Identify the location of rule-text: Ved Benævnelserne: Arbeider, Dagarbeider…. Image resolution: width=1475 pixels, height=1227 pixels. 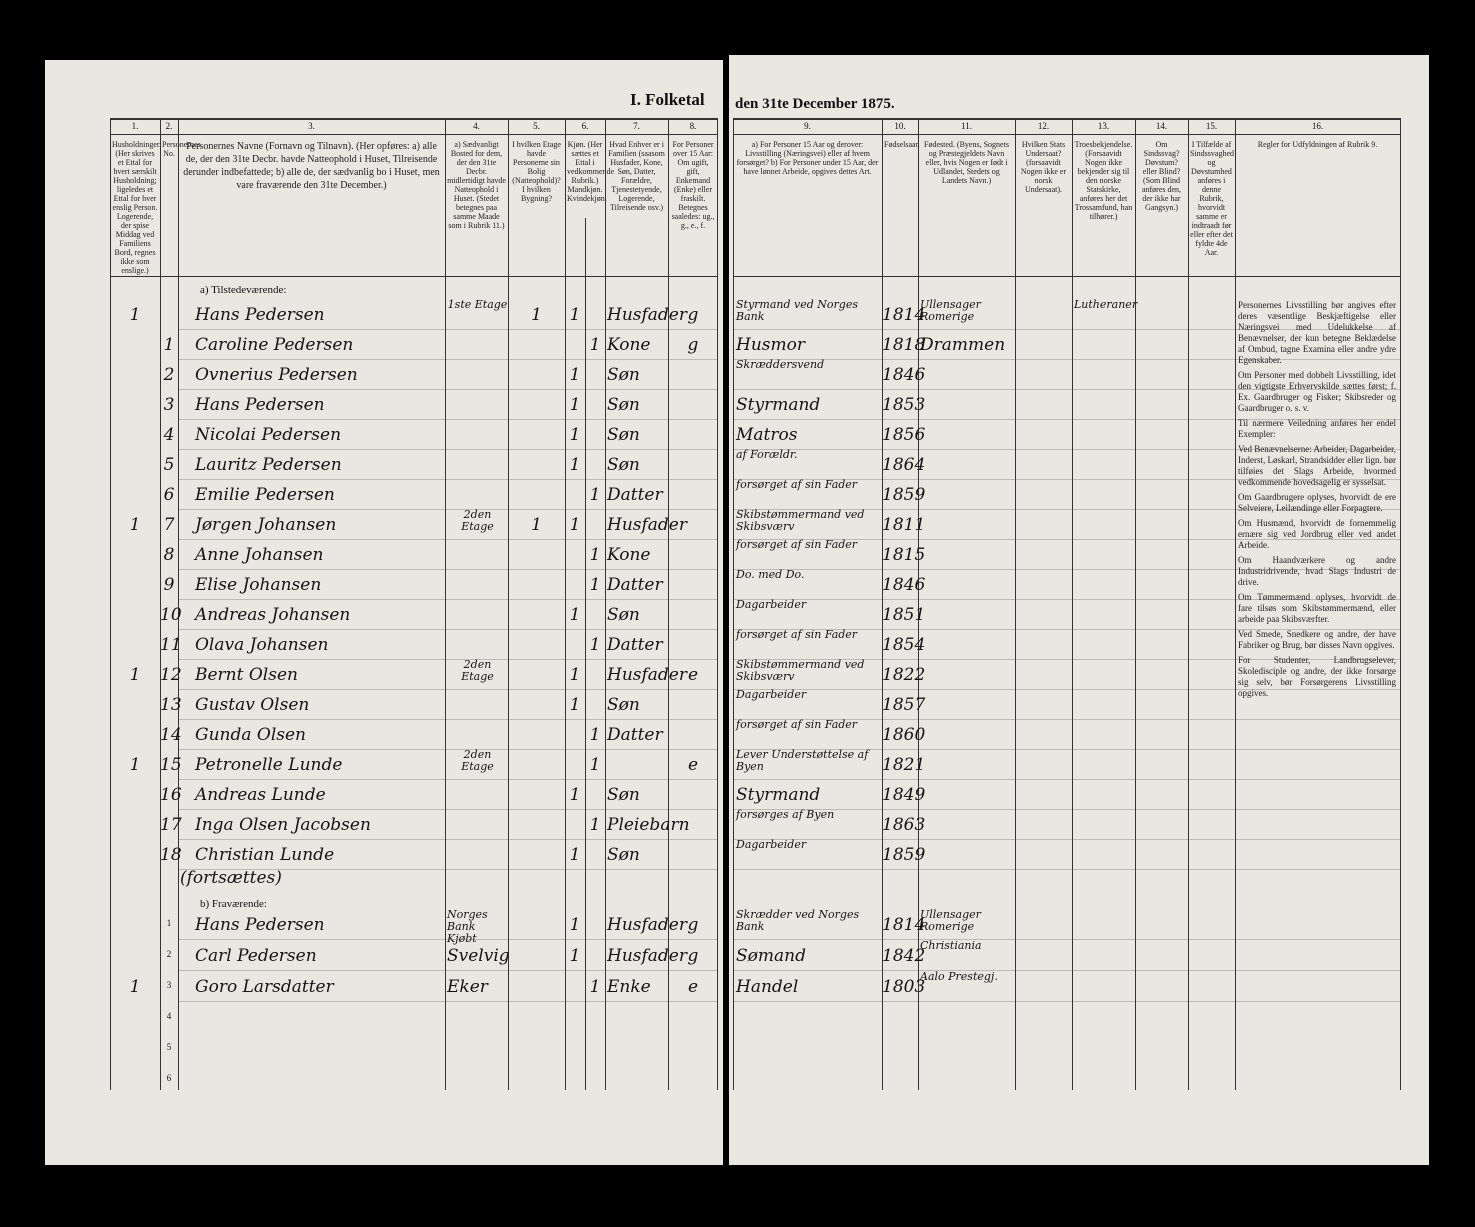
(1317, 465).